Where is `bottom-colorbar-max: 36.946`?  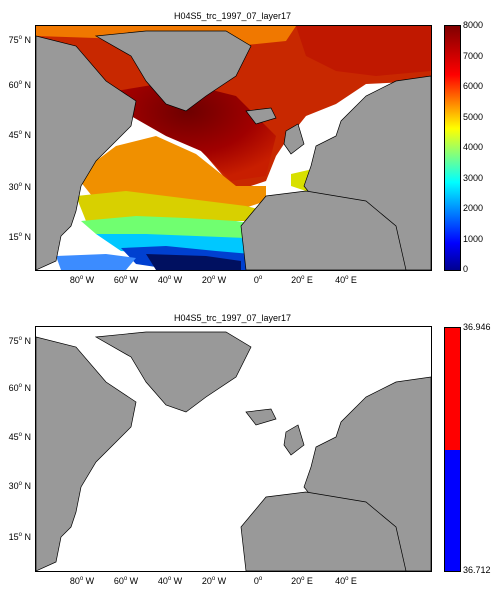
bottom-colorbar-max: 36.946 is located at coordinates (477, 327).